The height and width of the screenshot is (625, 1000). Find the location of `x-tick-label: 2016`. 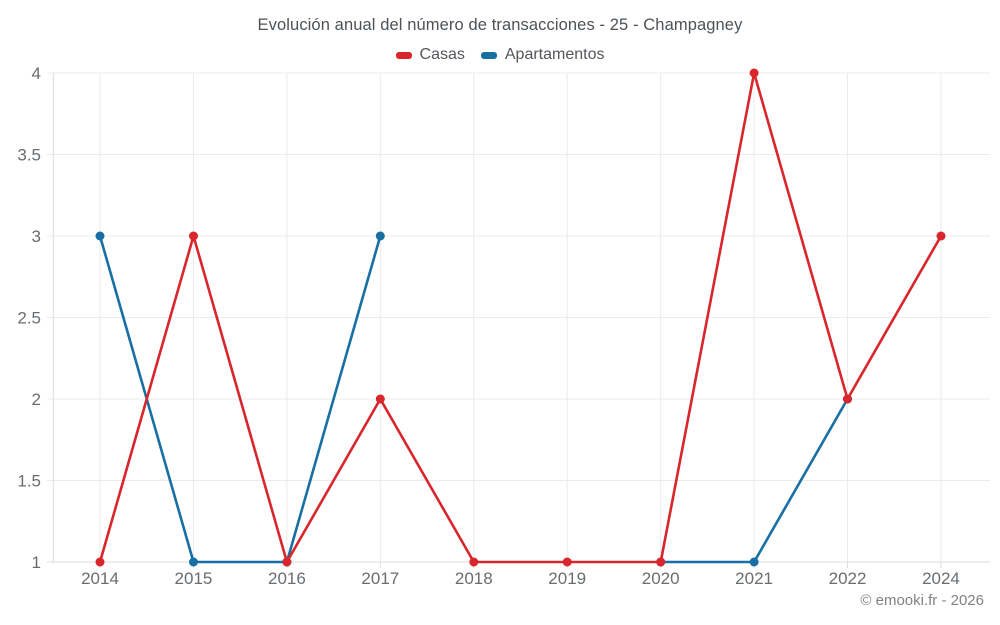

x-tick-label: 2016 is located at coordinates (287, 578).